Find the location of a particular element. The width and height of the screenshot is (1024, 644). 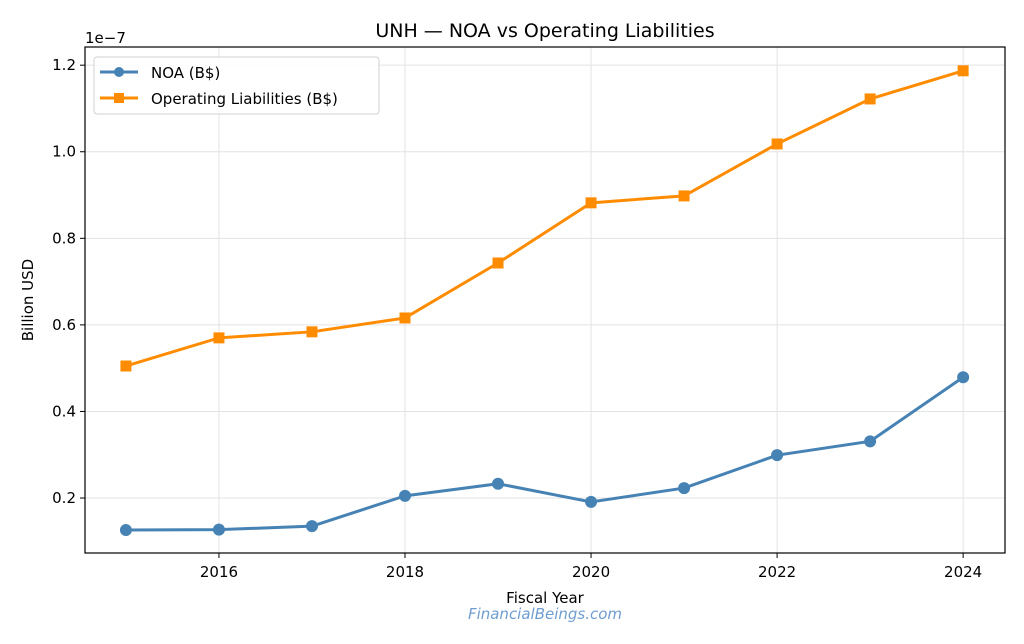

y-tick-label: 1.2 is located at coordinates (64, 65).